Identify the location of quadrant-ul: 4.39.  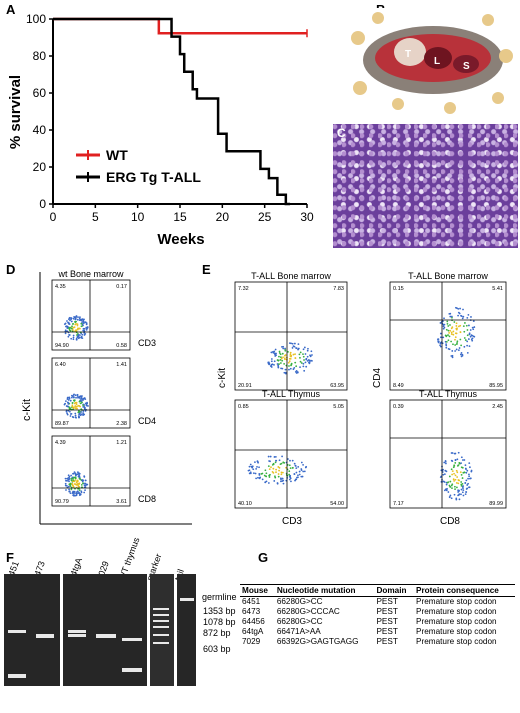
(60, 443).